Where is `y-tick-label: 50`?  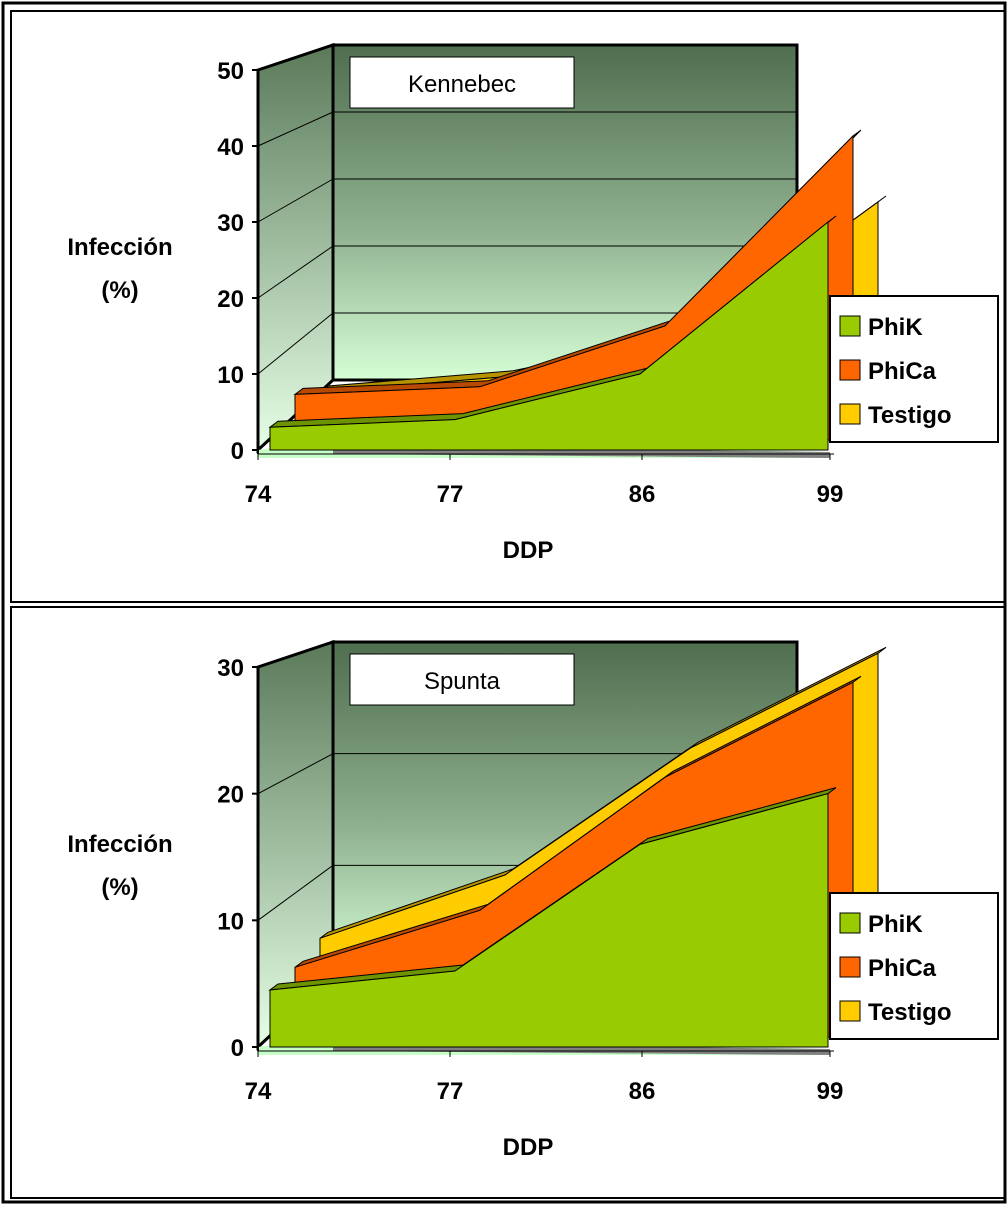
y-tick-label: 50 is located at coordinates (230, 71).